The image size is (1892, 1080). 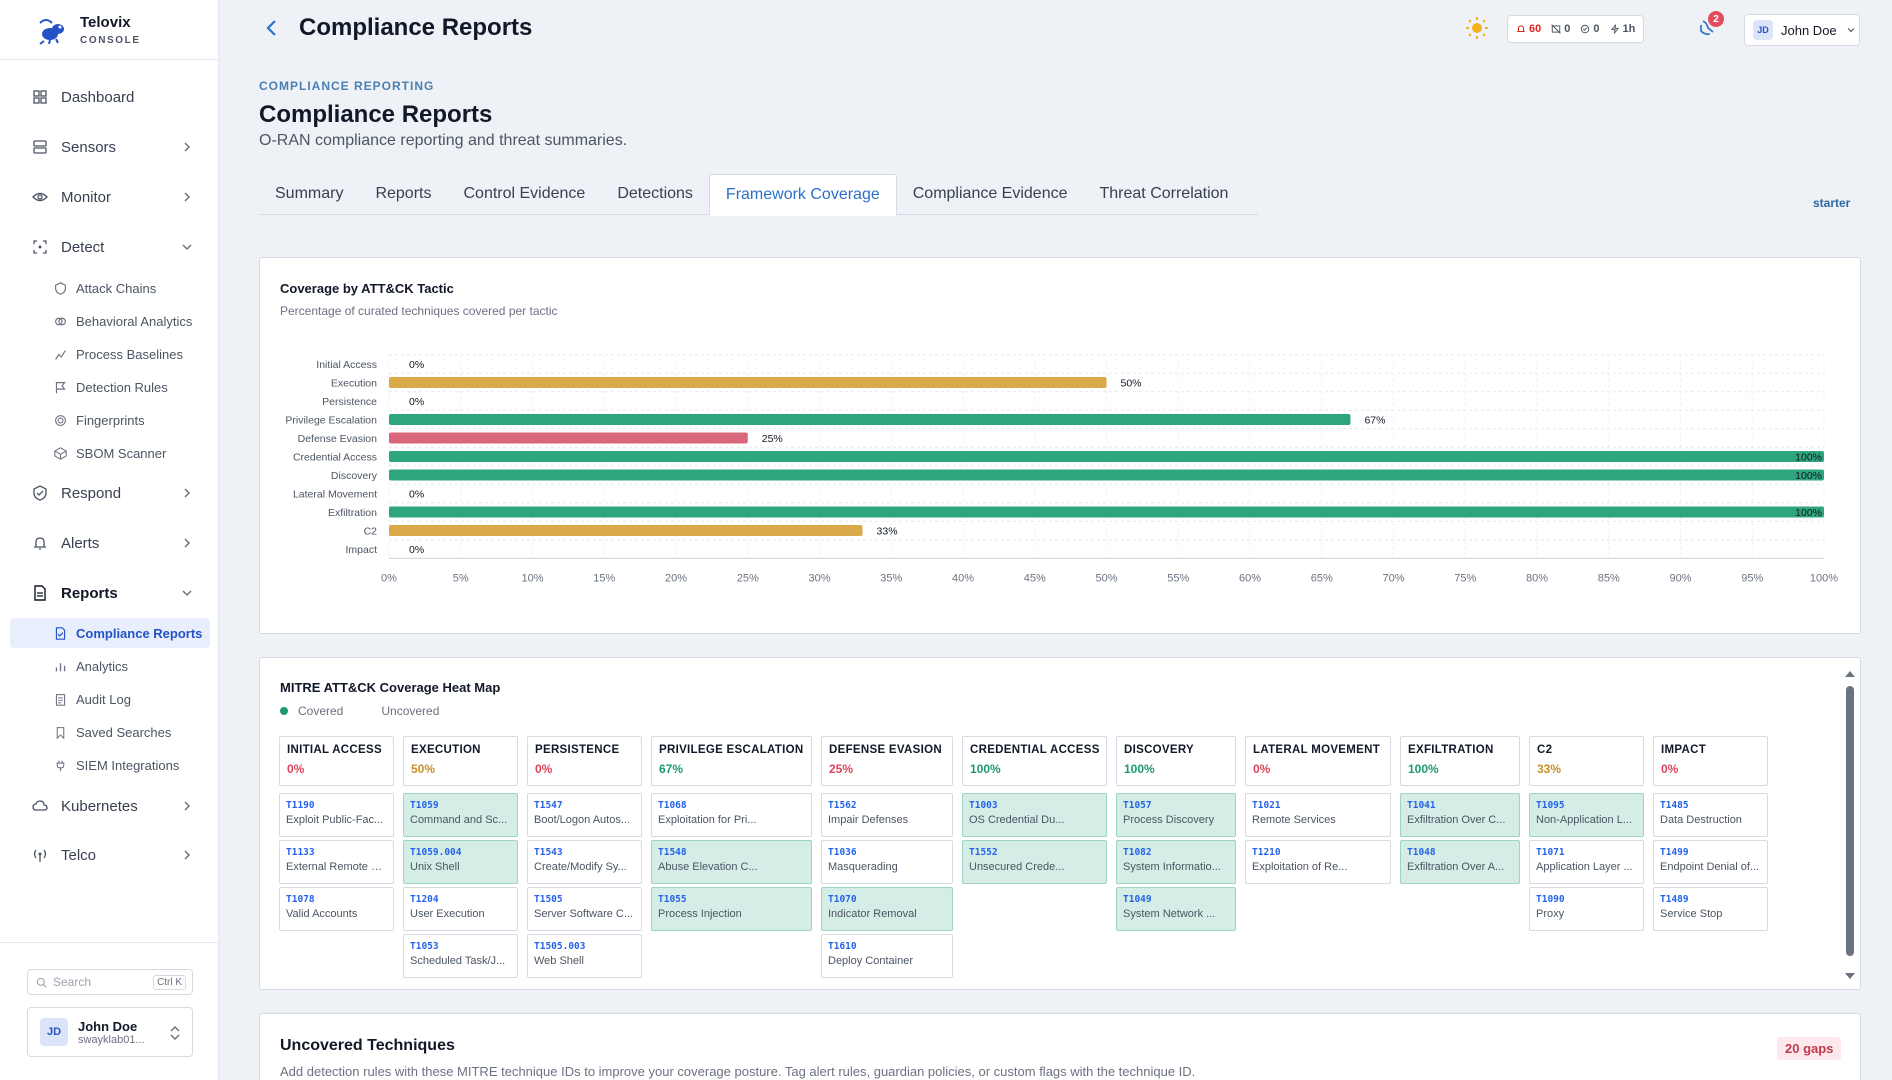 What do you see at coordinates (359, 711) in the screenshot?
I see `heatmap-legend: Covered Uncovered` at bounding box center [359, 711].